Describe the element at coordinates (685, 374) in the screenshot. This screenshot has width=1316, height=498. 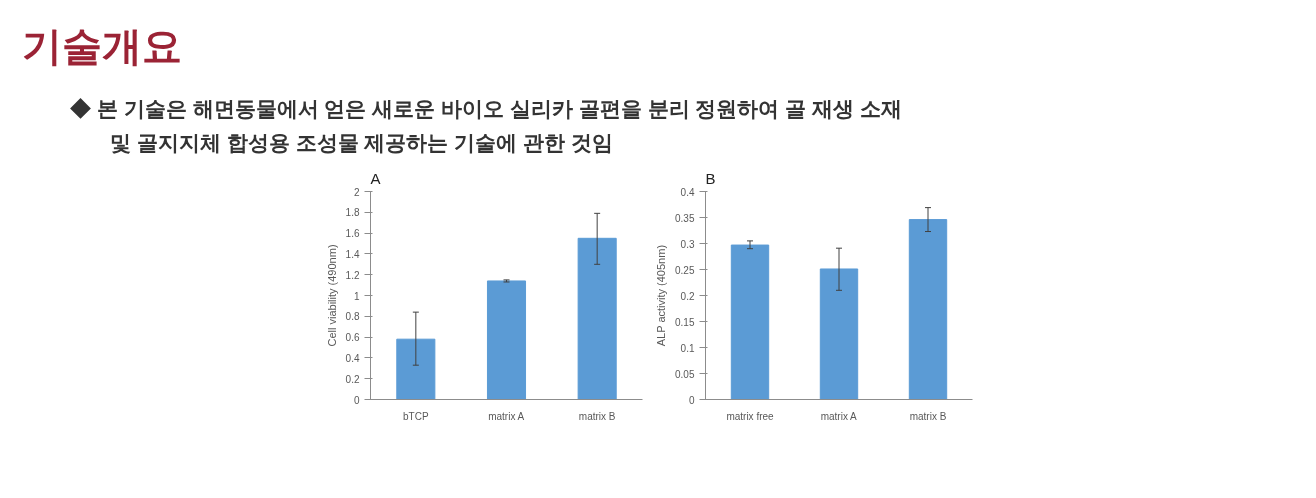
I see `y-tick-label: 0.05` at that location.